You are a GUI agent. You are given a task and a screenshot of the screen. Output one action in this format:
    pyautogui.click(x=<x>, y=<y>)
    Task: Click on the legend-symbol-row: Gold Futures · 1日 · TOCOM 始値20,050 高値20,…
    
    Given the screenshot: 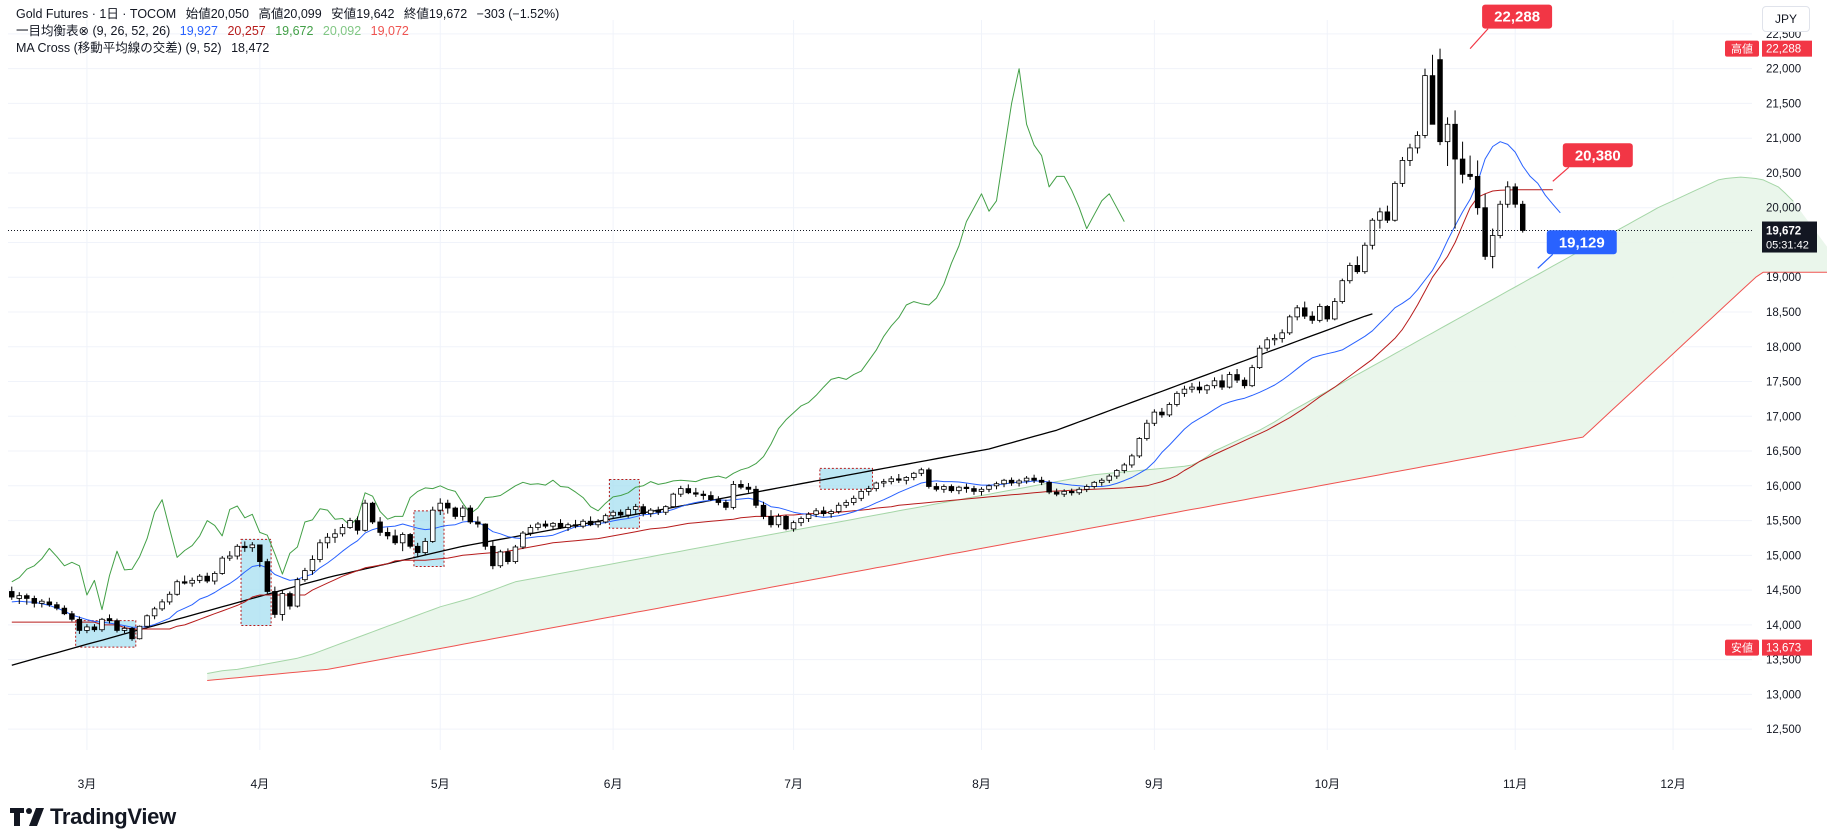 What is the action you would take?
    pyautogui.click(x=287, y=14)
    